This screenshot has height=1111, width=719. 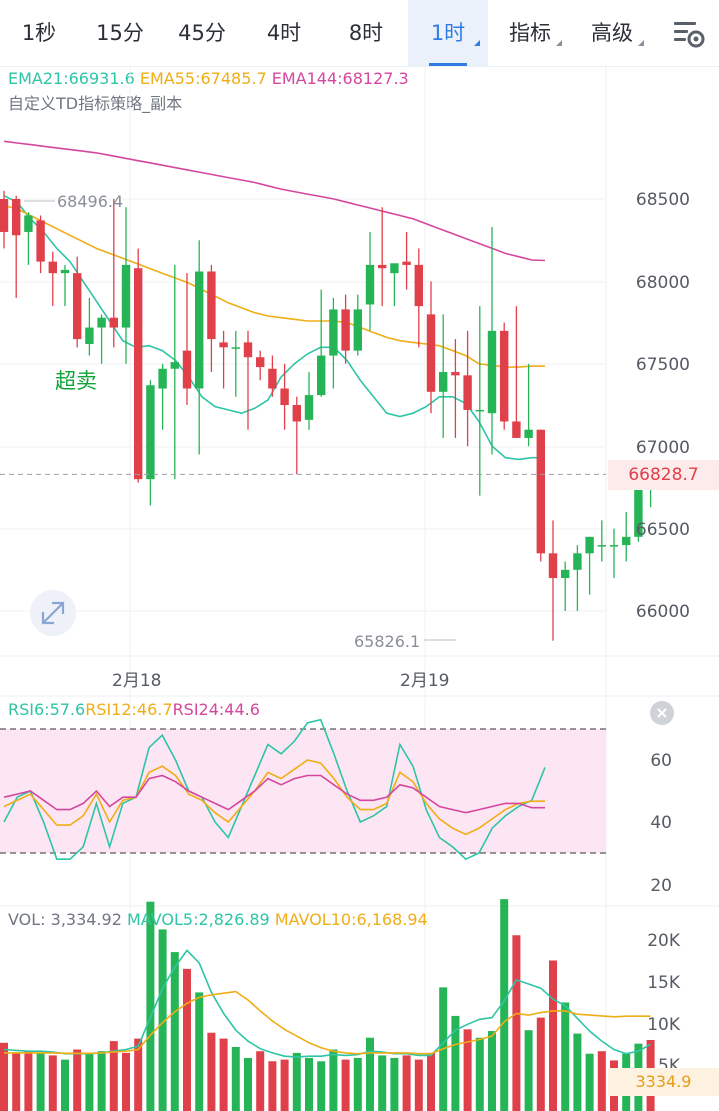 I want to click on expand-chart-button, so click(x=53, y=613).